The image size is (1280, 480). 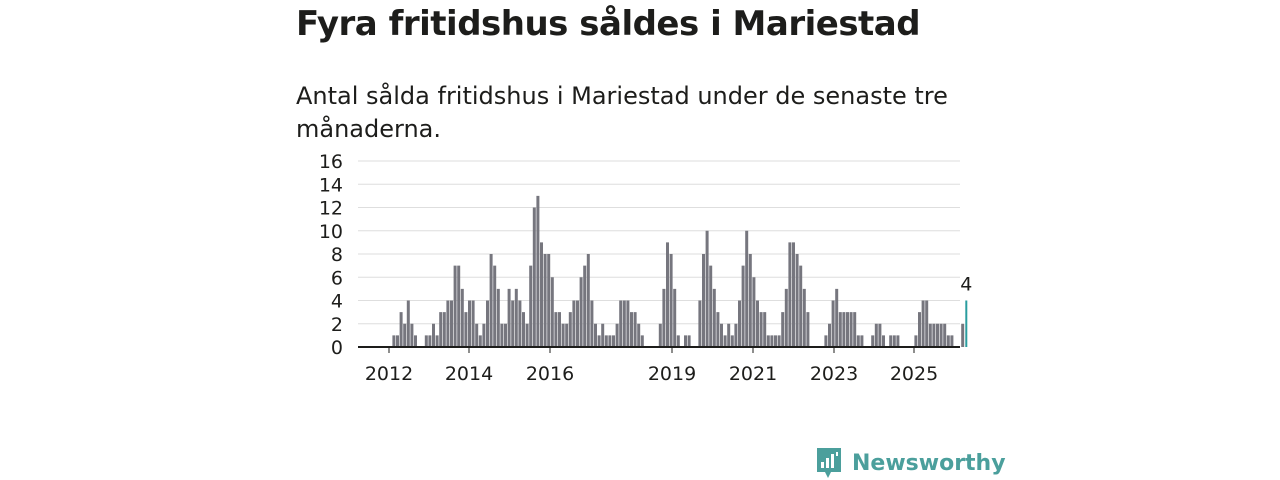 I want to click on y-tick-label: 6, so click(x=337, y=278).